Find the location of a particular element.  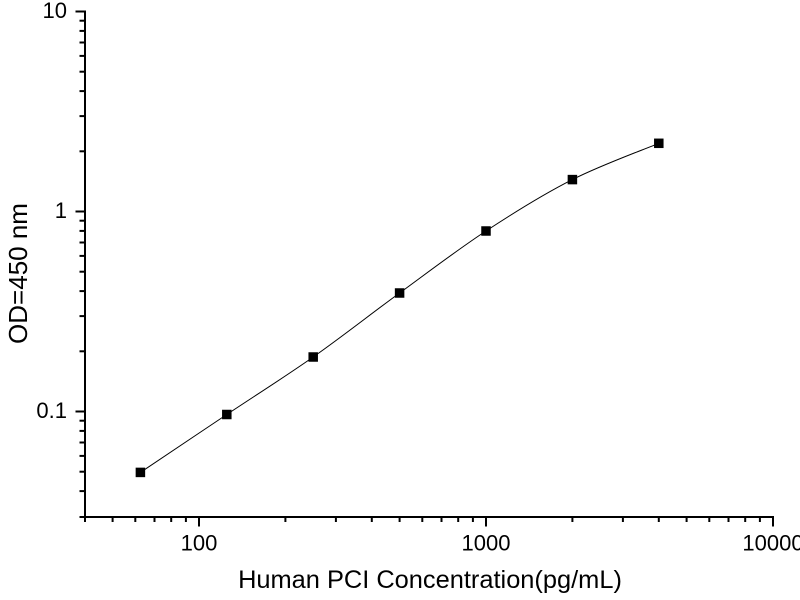

svg-text: 1 is located at coordinates (61, 210).